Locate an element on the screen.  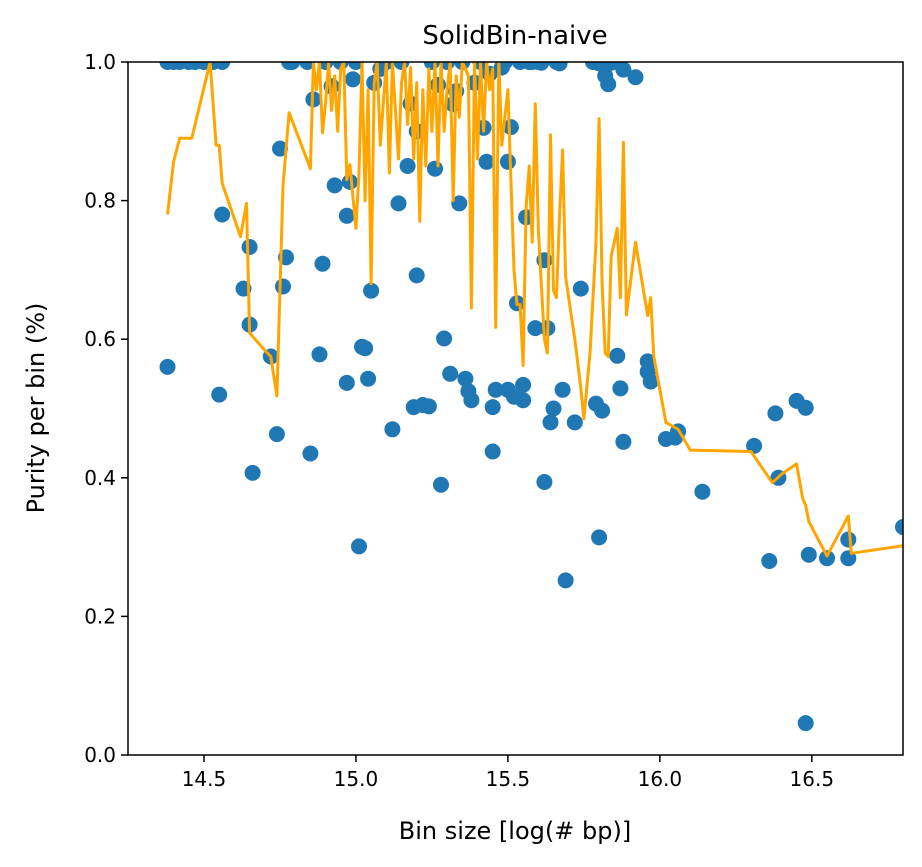
x-tick-label: 16.5 is located at coordinates (812, 779).